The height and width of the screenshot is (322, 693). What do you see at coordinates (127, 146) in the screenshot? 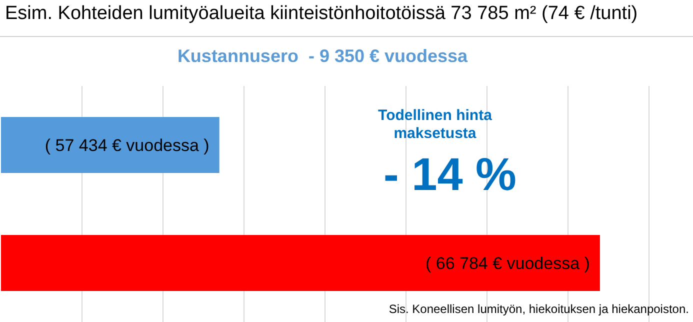
I see `data-label: ( 57 434 € vuodessa )` at bounding box center [127, 146].